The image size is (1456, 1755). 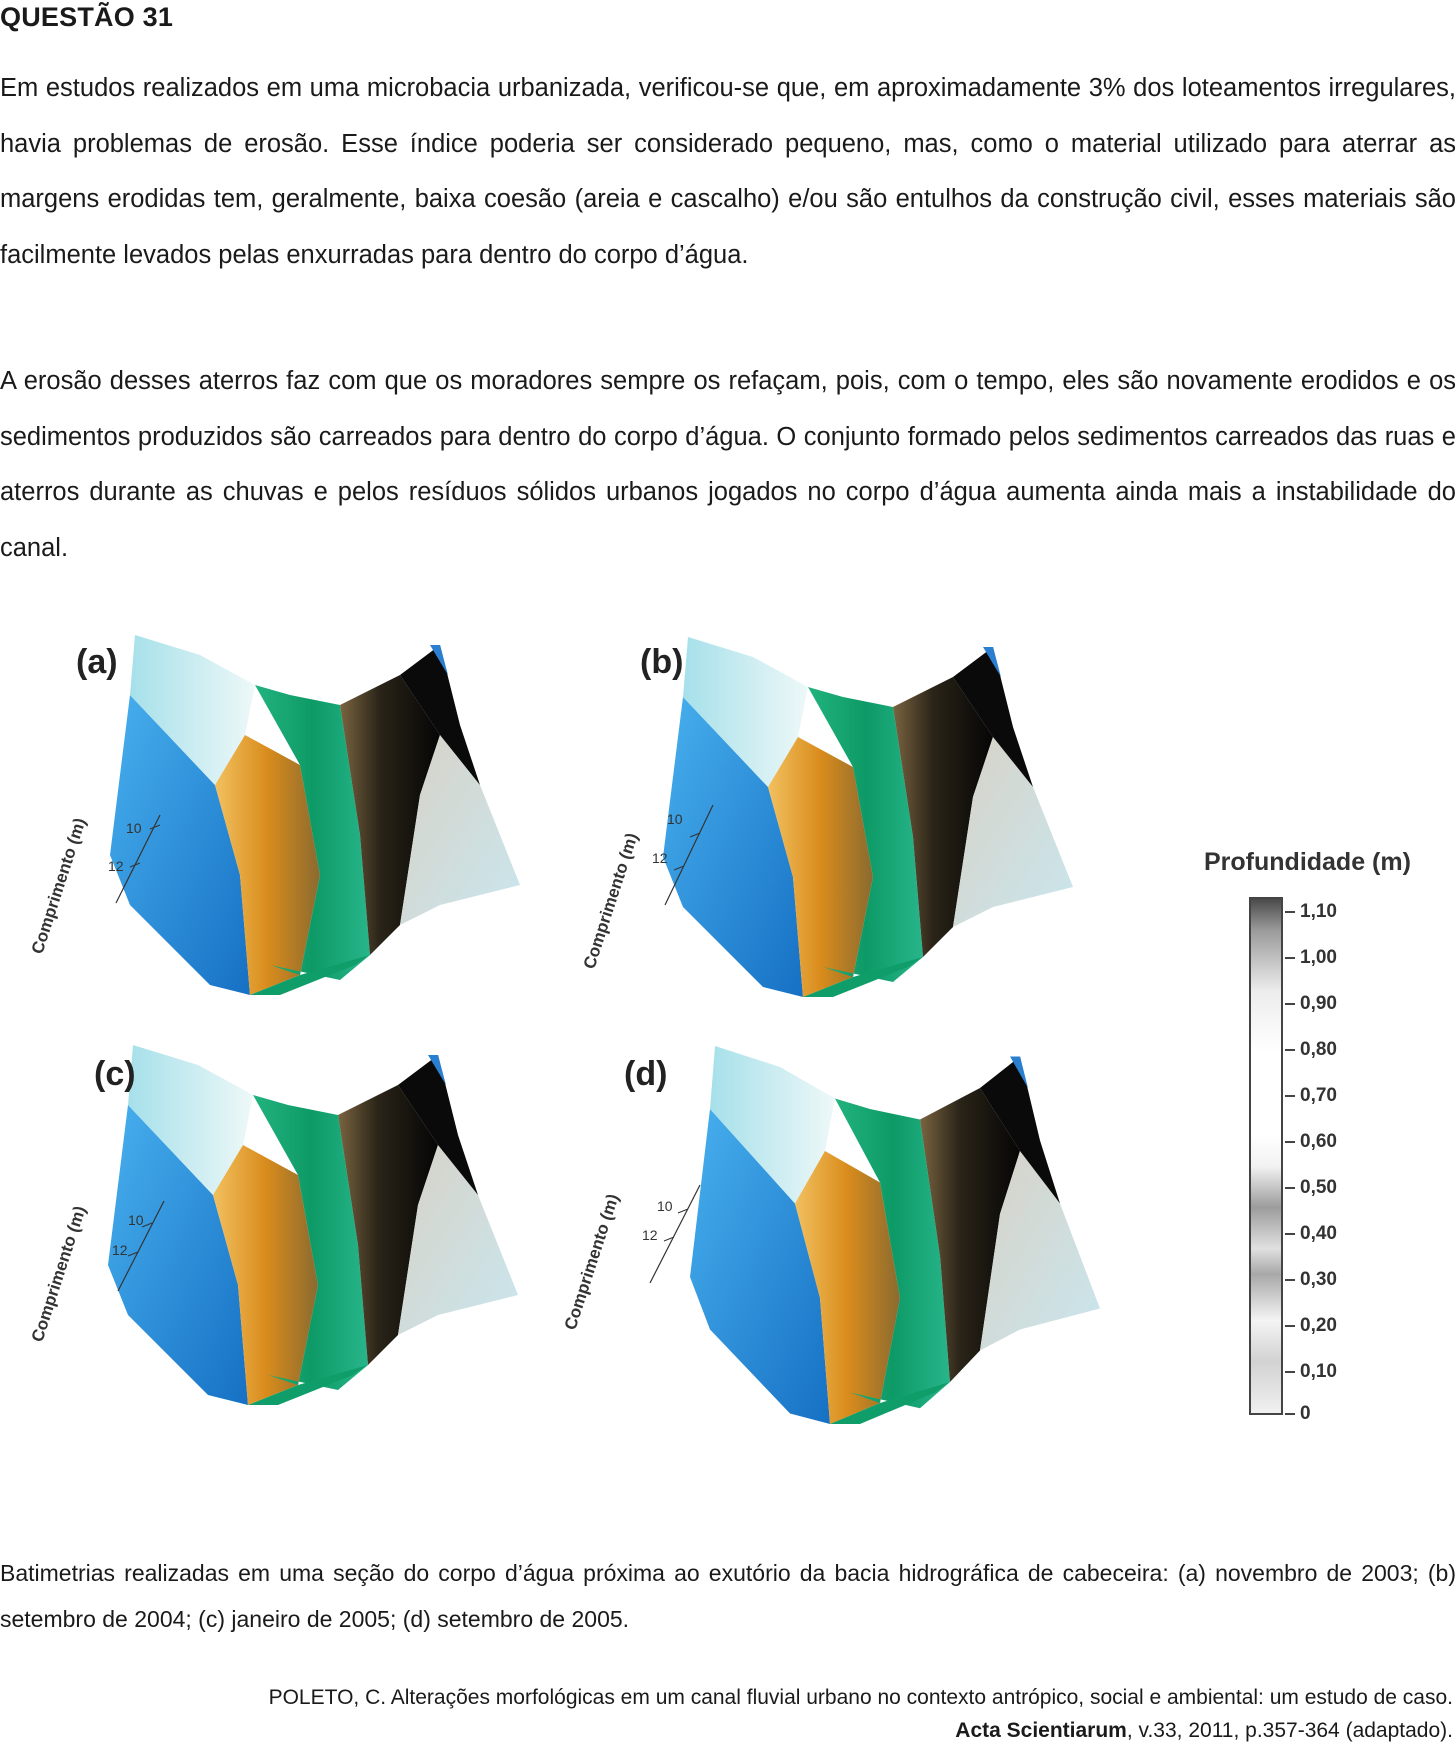 I want to click on journal-details: , v.33, 2011, p.357-364 (adaptado)., so click(x=1289, y=1730).